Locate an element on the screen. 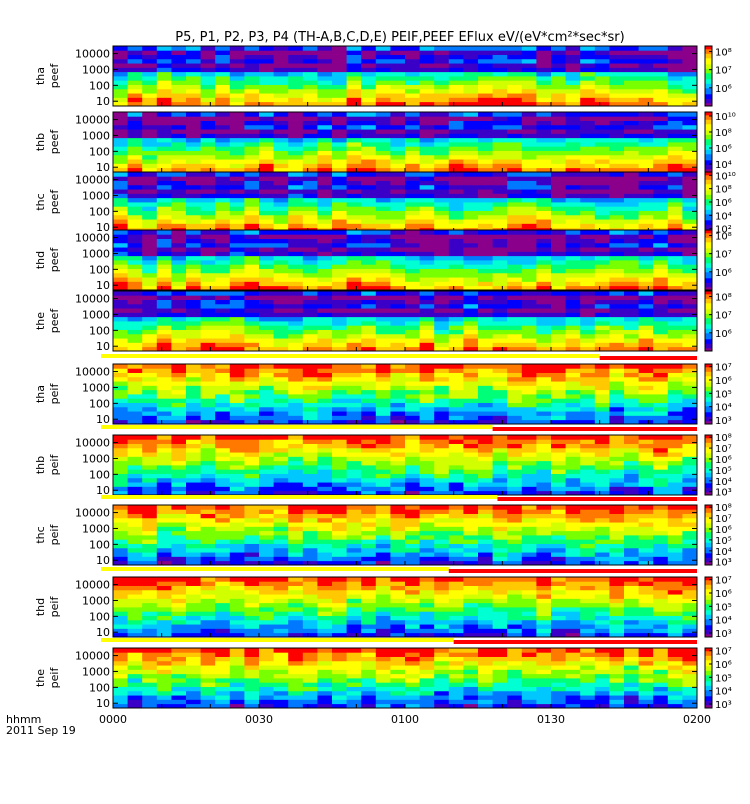 The height and width of the screenshot is (804, 750). colorbar-tick-label: 10⁴ is located at coordinates (723, 165).